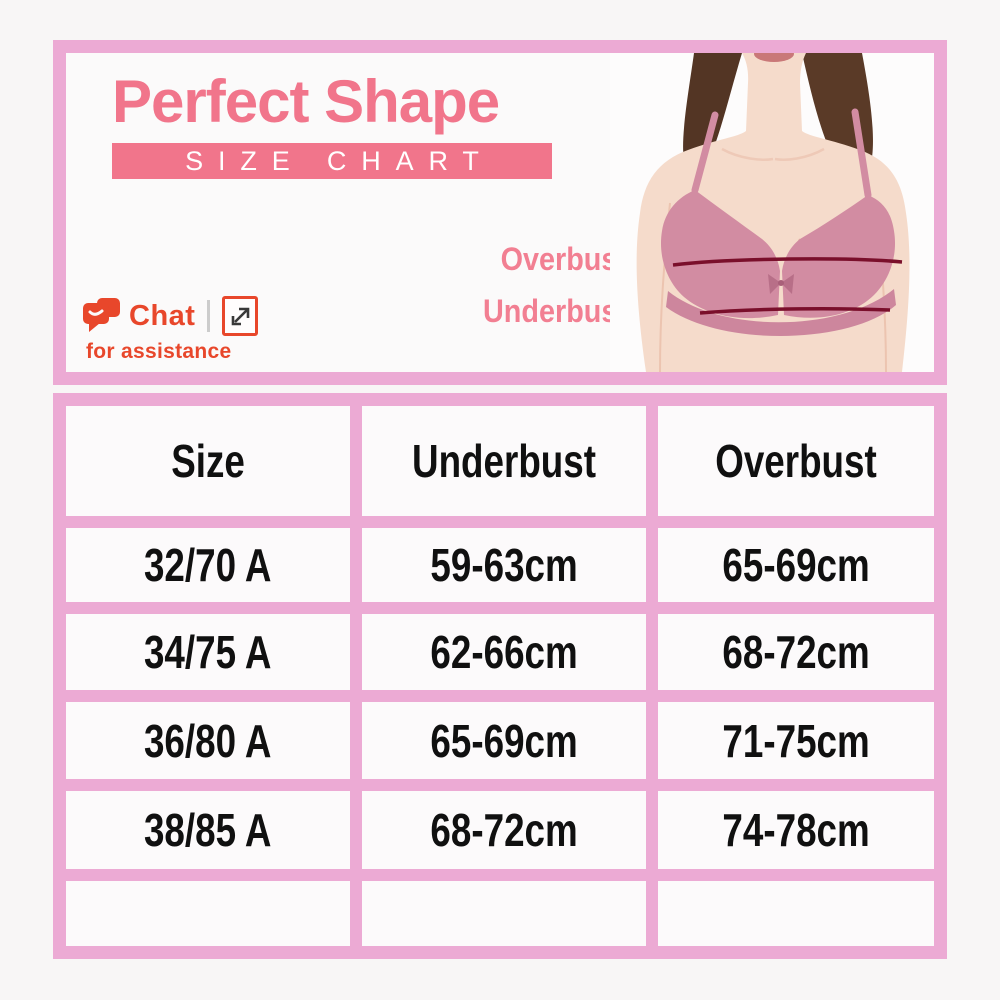  What do you see at coordinates (208, 565) in the screenshot?
I see `table-cell: 32/70 A` at bounding box center [208, 565].